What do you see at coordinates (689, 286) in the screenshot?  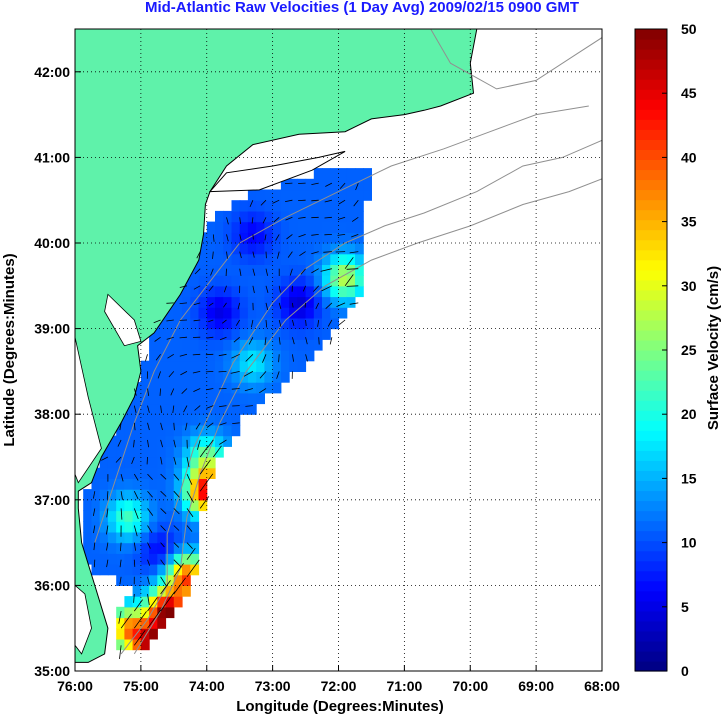 I see `colorbar-tick-label: 30` at bounding box center [689, 286].